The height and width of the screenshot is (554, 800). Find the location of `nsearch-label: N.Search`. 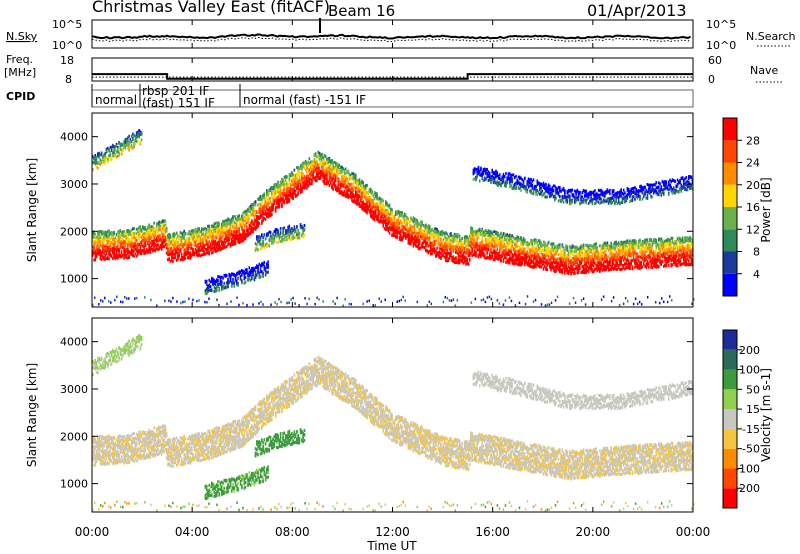

nsearch-label: N.Search is located at coordinates (771, 36).